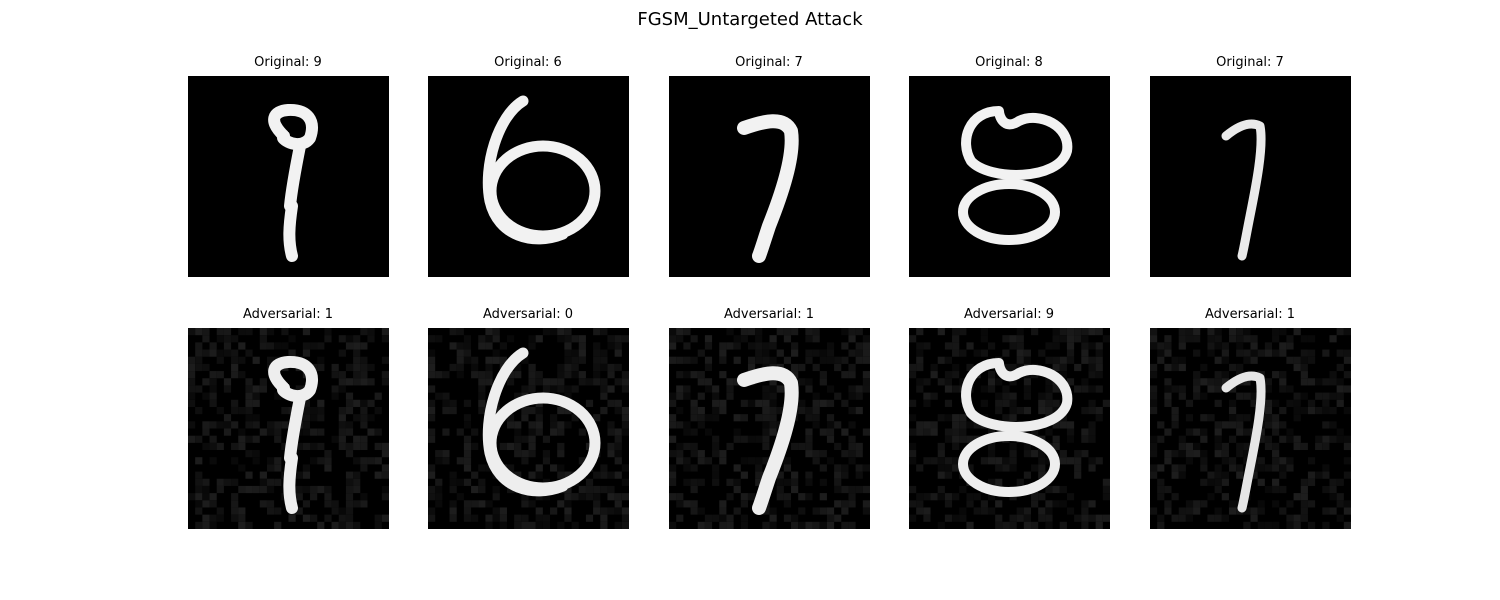 The height and width of the screenshot is (600, 1500). I want to click on panel-title-adversarial-2: Adversarial: 0, so click(527, 314).